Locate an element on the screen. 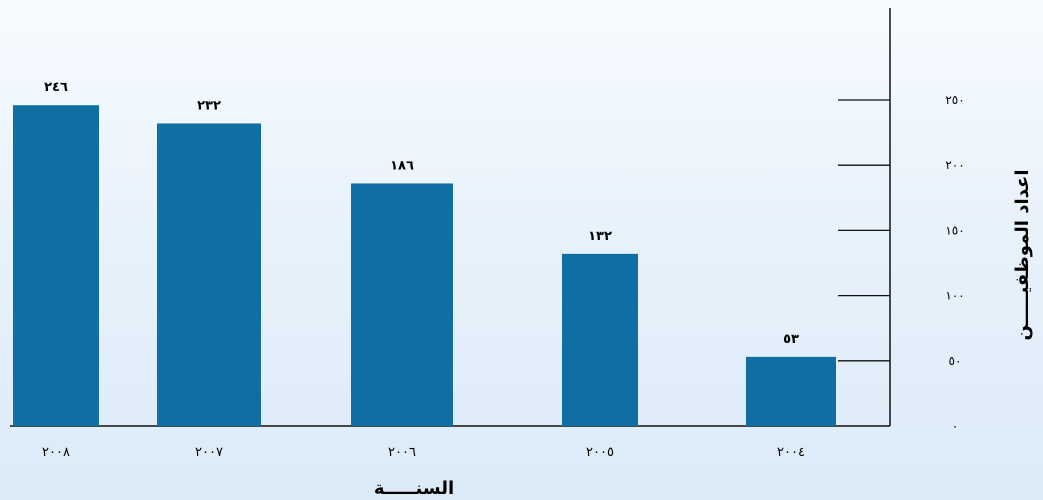 The image size is (1043, 500). data-label: ٥٣ is located at coordinates (791, 339).